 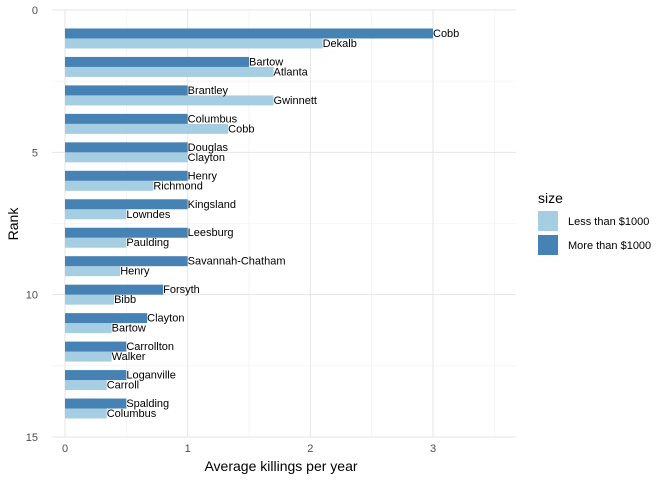 What do you see at coordinates (249, 449) in the screenshot?
I see `x-axis-ticks: 0 1 2 3` at bounding box center [249, 449].